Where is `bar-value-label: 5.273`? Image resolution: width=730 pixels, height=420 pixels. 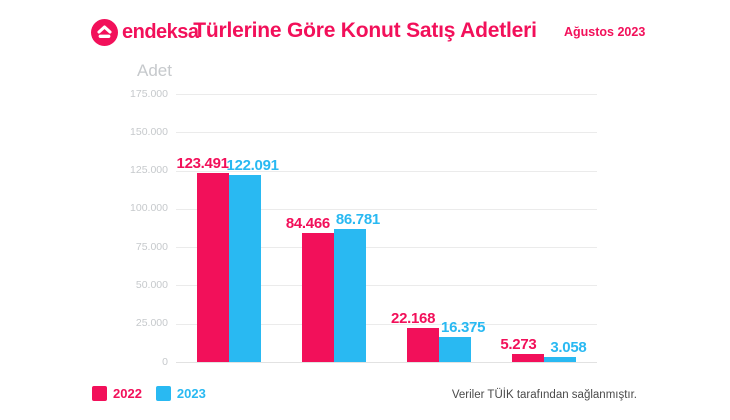 bar-value-label: 5.273 is located at coordinates (518, 344).